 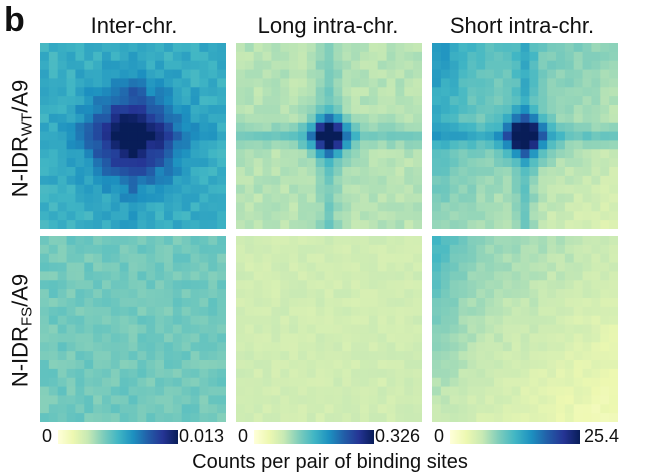 What do you see at coordinates (243, 436) in the screenshot?
I see `colorbar-2-min: 0` at bounding box center [243, 436].